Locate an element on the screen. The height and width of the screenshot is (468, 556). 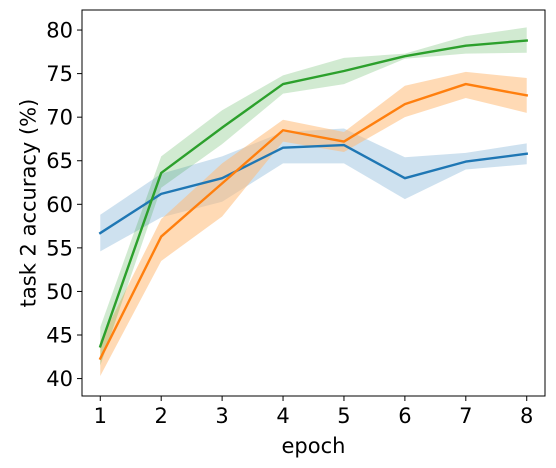
x-tick-label: 3 is located at coordinates (221, 416).